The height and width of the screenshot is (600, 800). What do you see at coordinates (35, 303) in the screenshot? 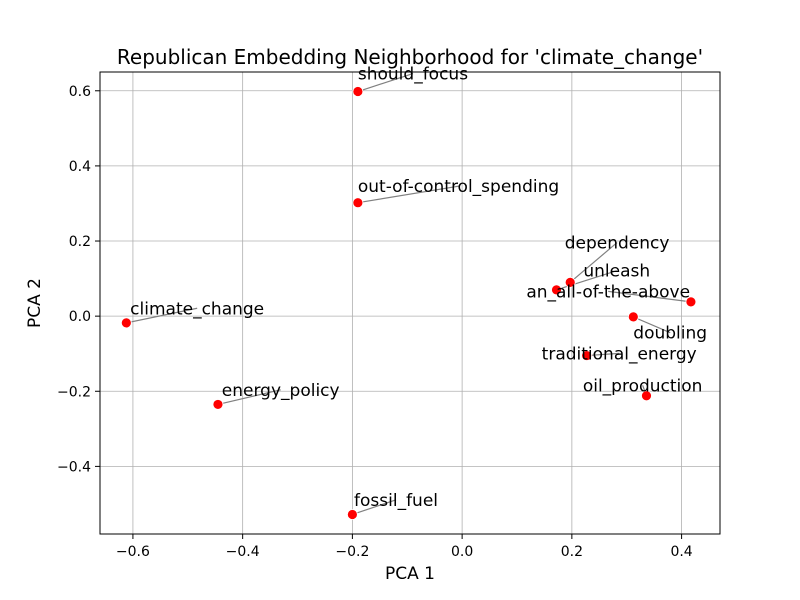
I see `y-axis-title: PCA 2` at bounding box center [35, 303].